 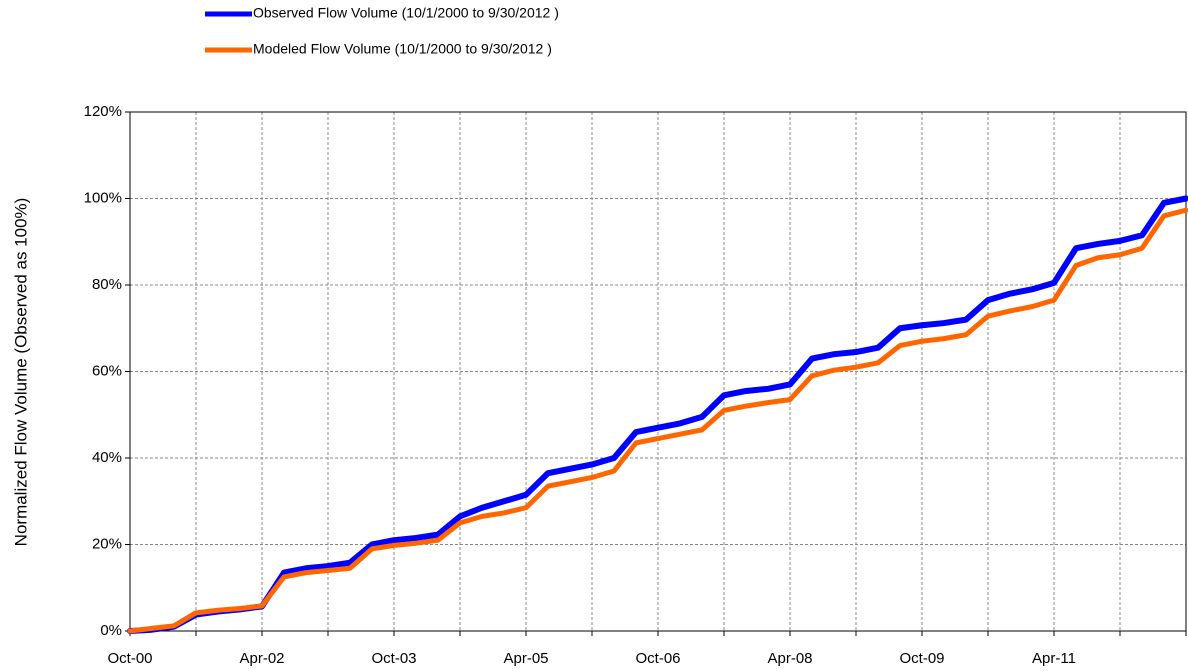 What do you see at coordinates (107, 543) in the screenshot?
I see `y-tick-label: 20%` at bounding box center [107, 543].